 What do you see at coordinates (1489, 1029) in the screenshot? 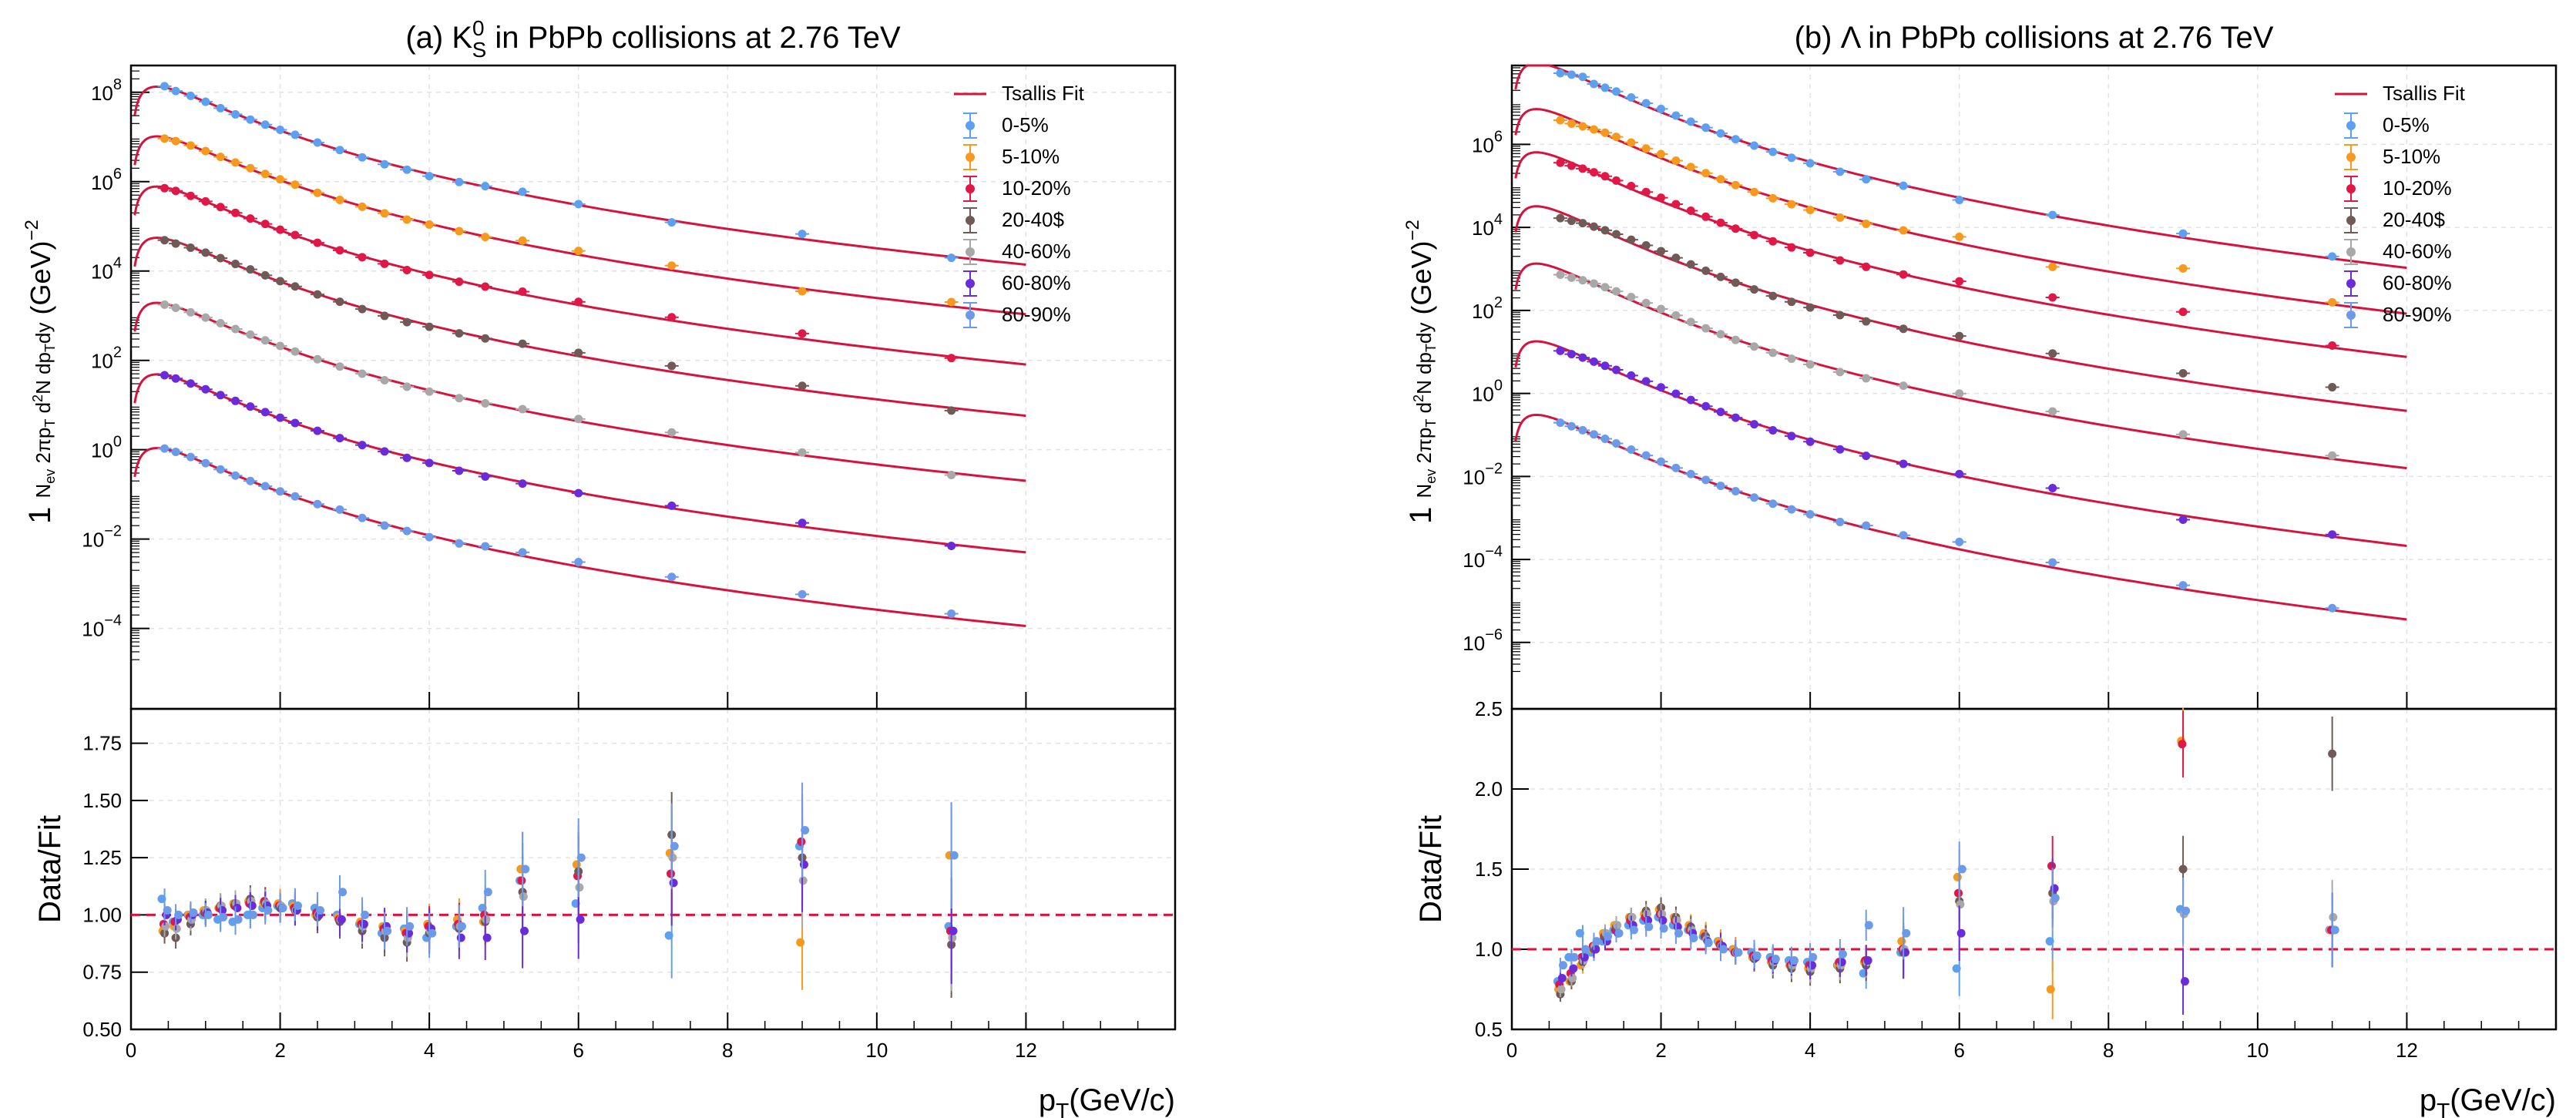
I see `ratio-tick-label: 0.5` at bounding box center [1489, 1029].